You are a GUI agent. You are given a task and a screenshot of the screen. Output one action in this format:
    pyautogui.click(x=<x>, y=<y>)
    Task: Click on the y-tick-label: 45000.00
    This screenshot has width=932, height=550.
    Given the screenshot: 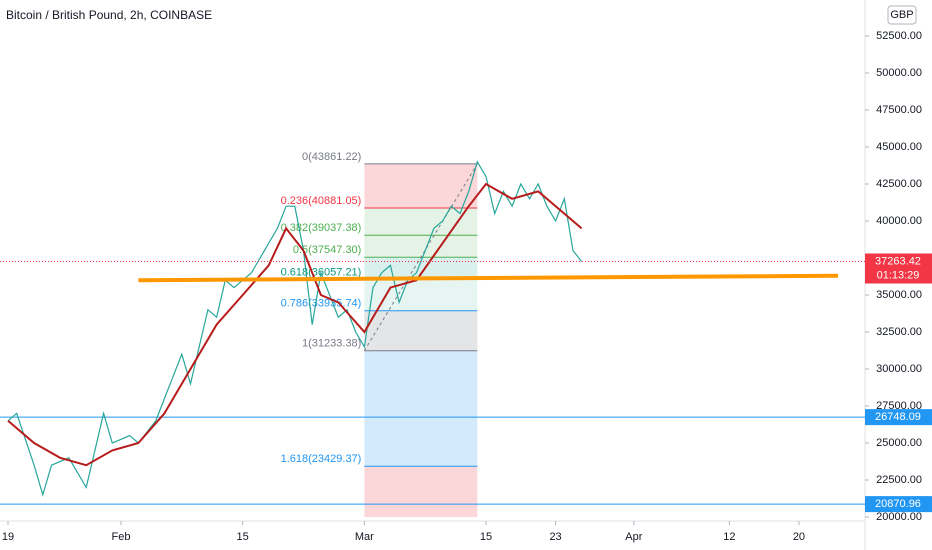 What is the action you would take?
    pyautogui.click(x=899, y=147)
    